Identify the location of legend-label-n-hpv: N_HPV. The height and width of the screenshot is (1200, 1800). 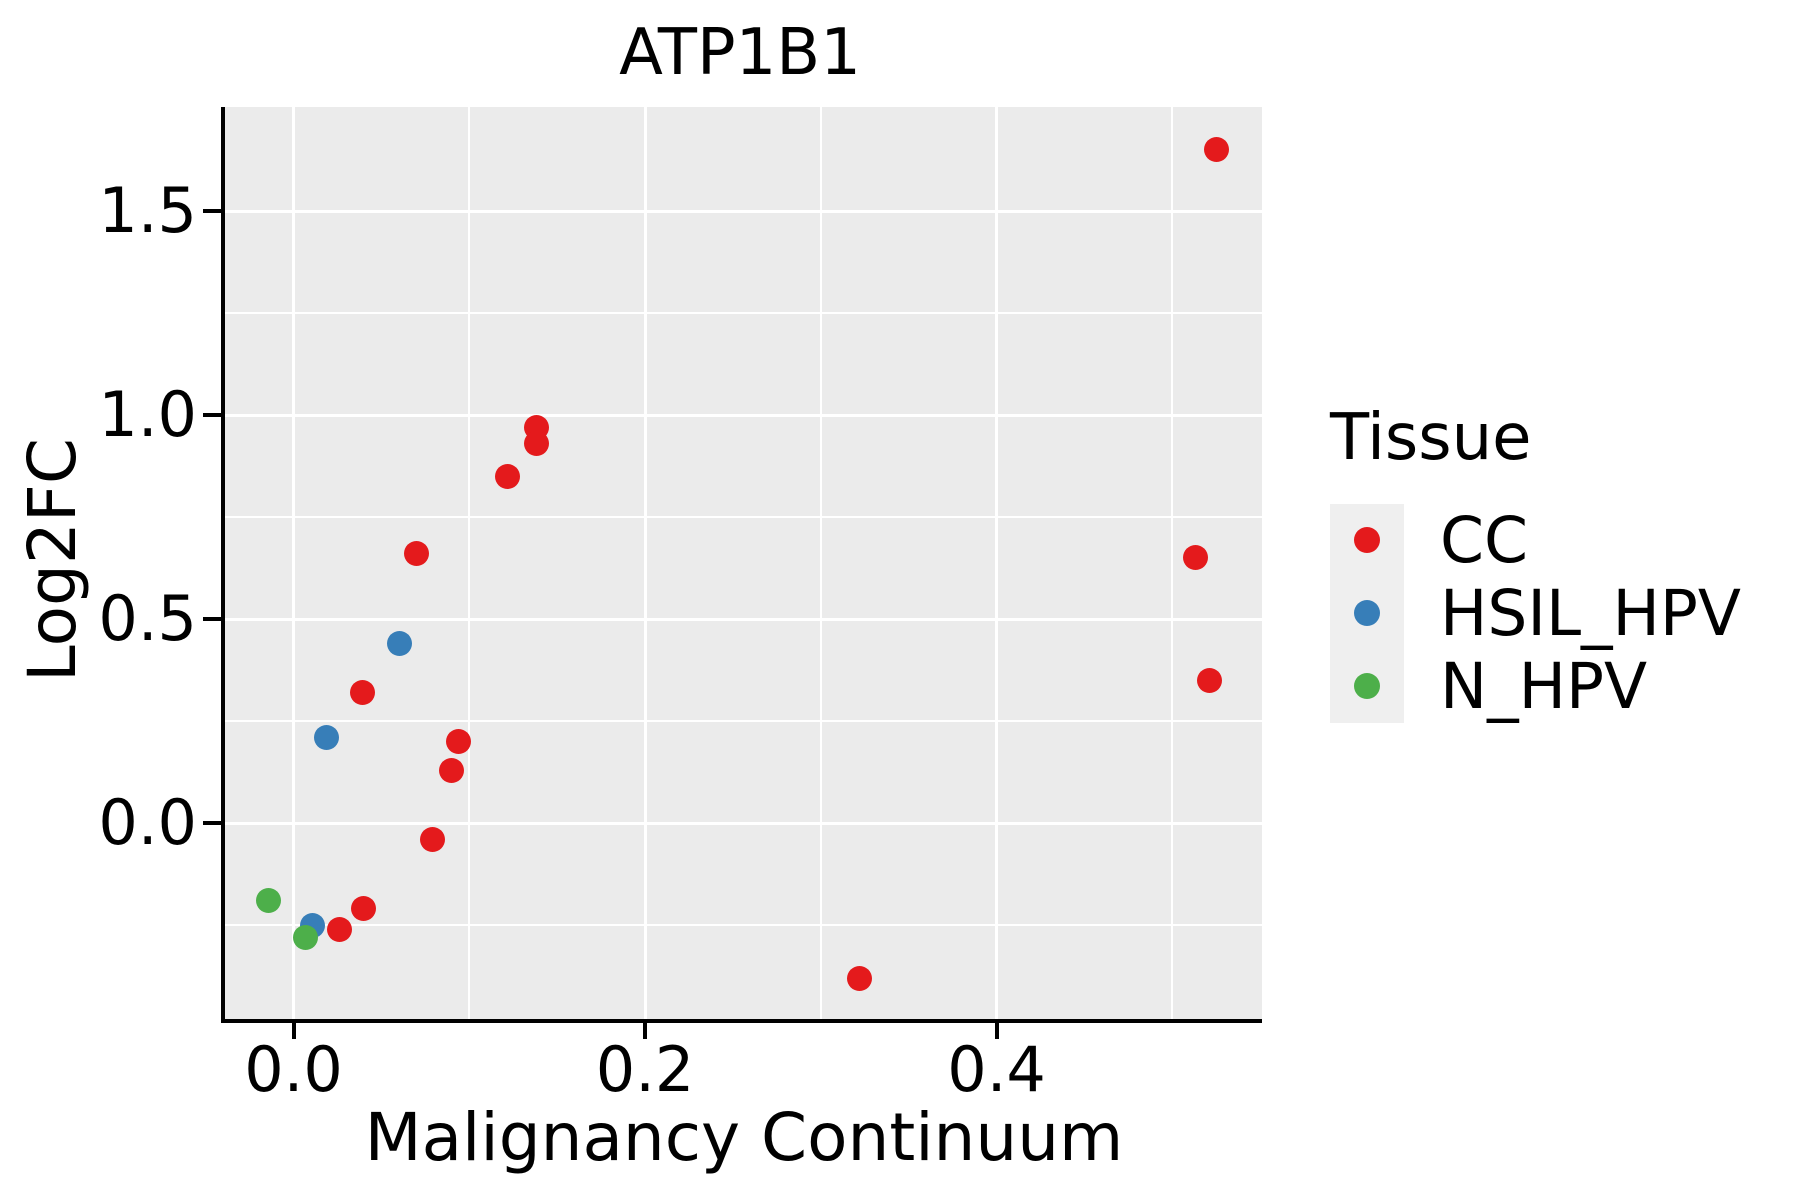
(1544, 686).